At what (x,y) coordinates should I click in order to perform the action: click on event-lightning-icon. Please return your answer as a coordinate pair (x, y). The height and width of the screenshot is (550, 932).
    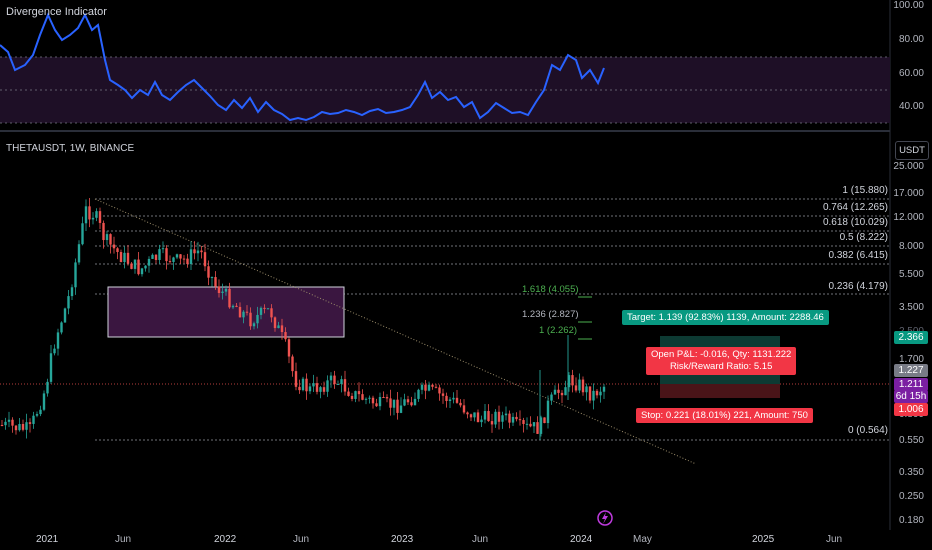
    Looking at the image, I should click on (605, 518).